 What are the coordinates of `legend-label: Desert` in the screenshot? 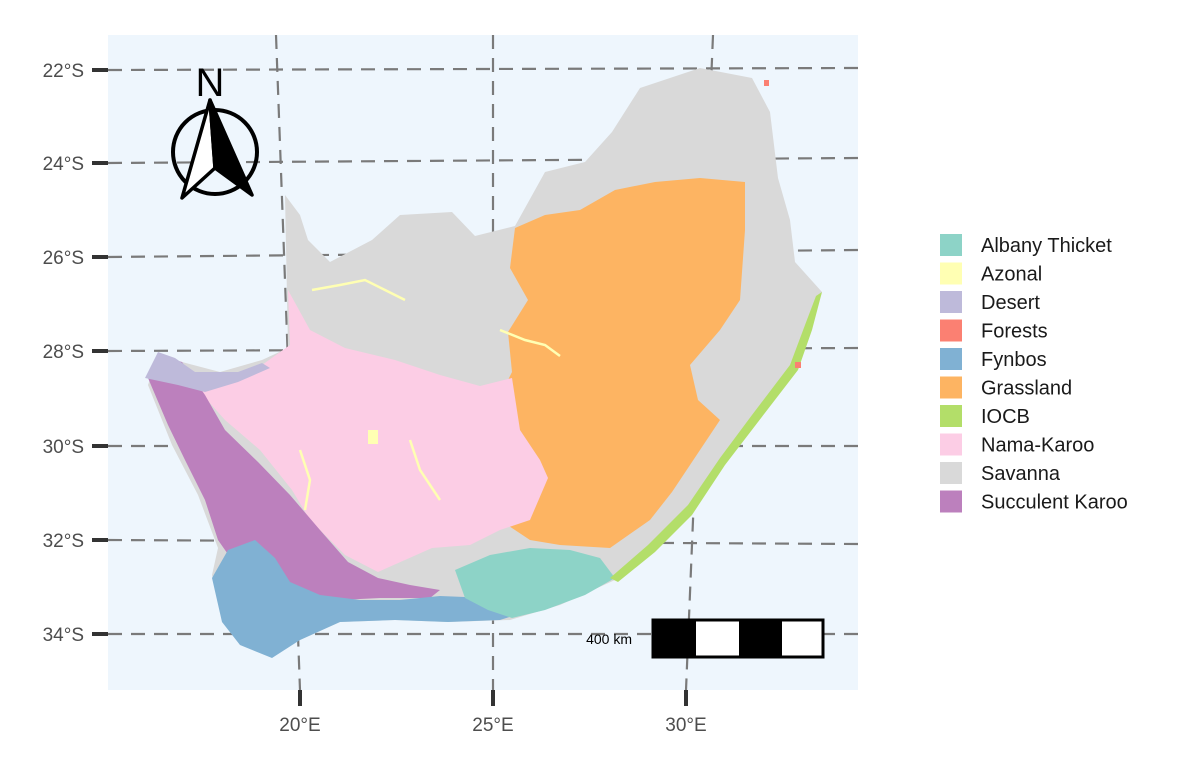 It's located at (1010, 303).